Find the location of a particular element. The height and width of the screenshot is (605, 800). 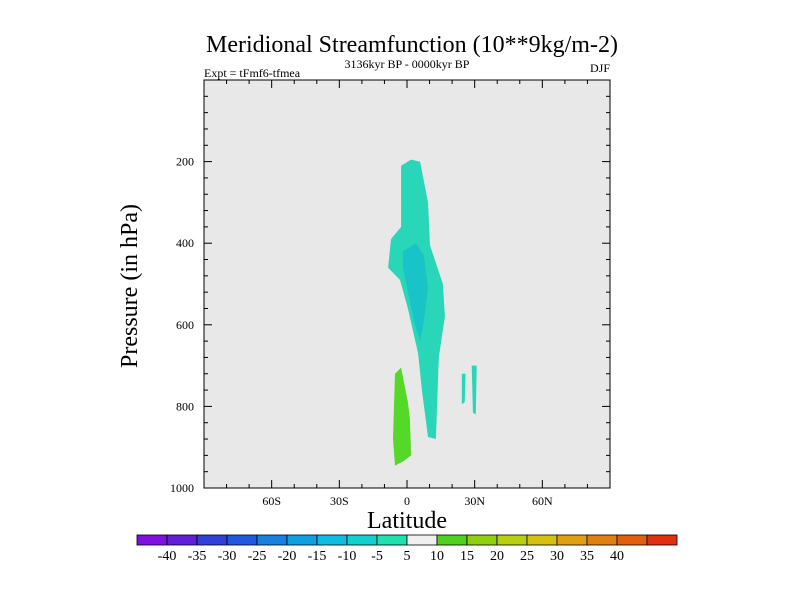

colorbar-label: 20 is located at coordinates (497, 556).